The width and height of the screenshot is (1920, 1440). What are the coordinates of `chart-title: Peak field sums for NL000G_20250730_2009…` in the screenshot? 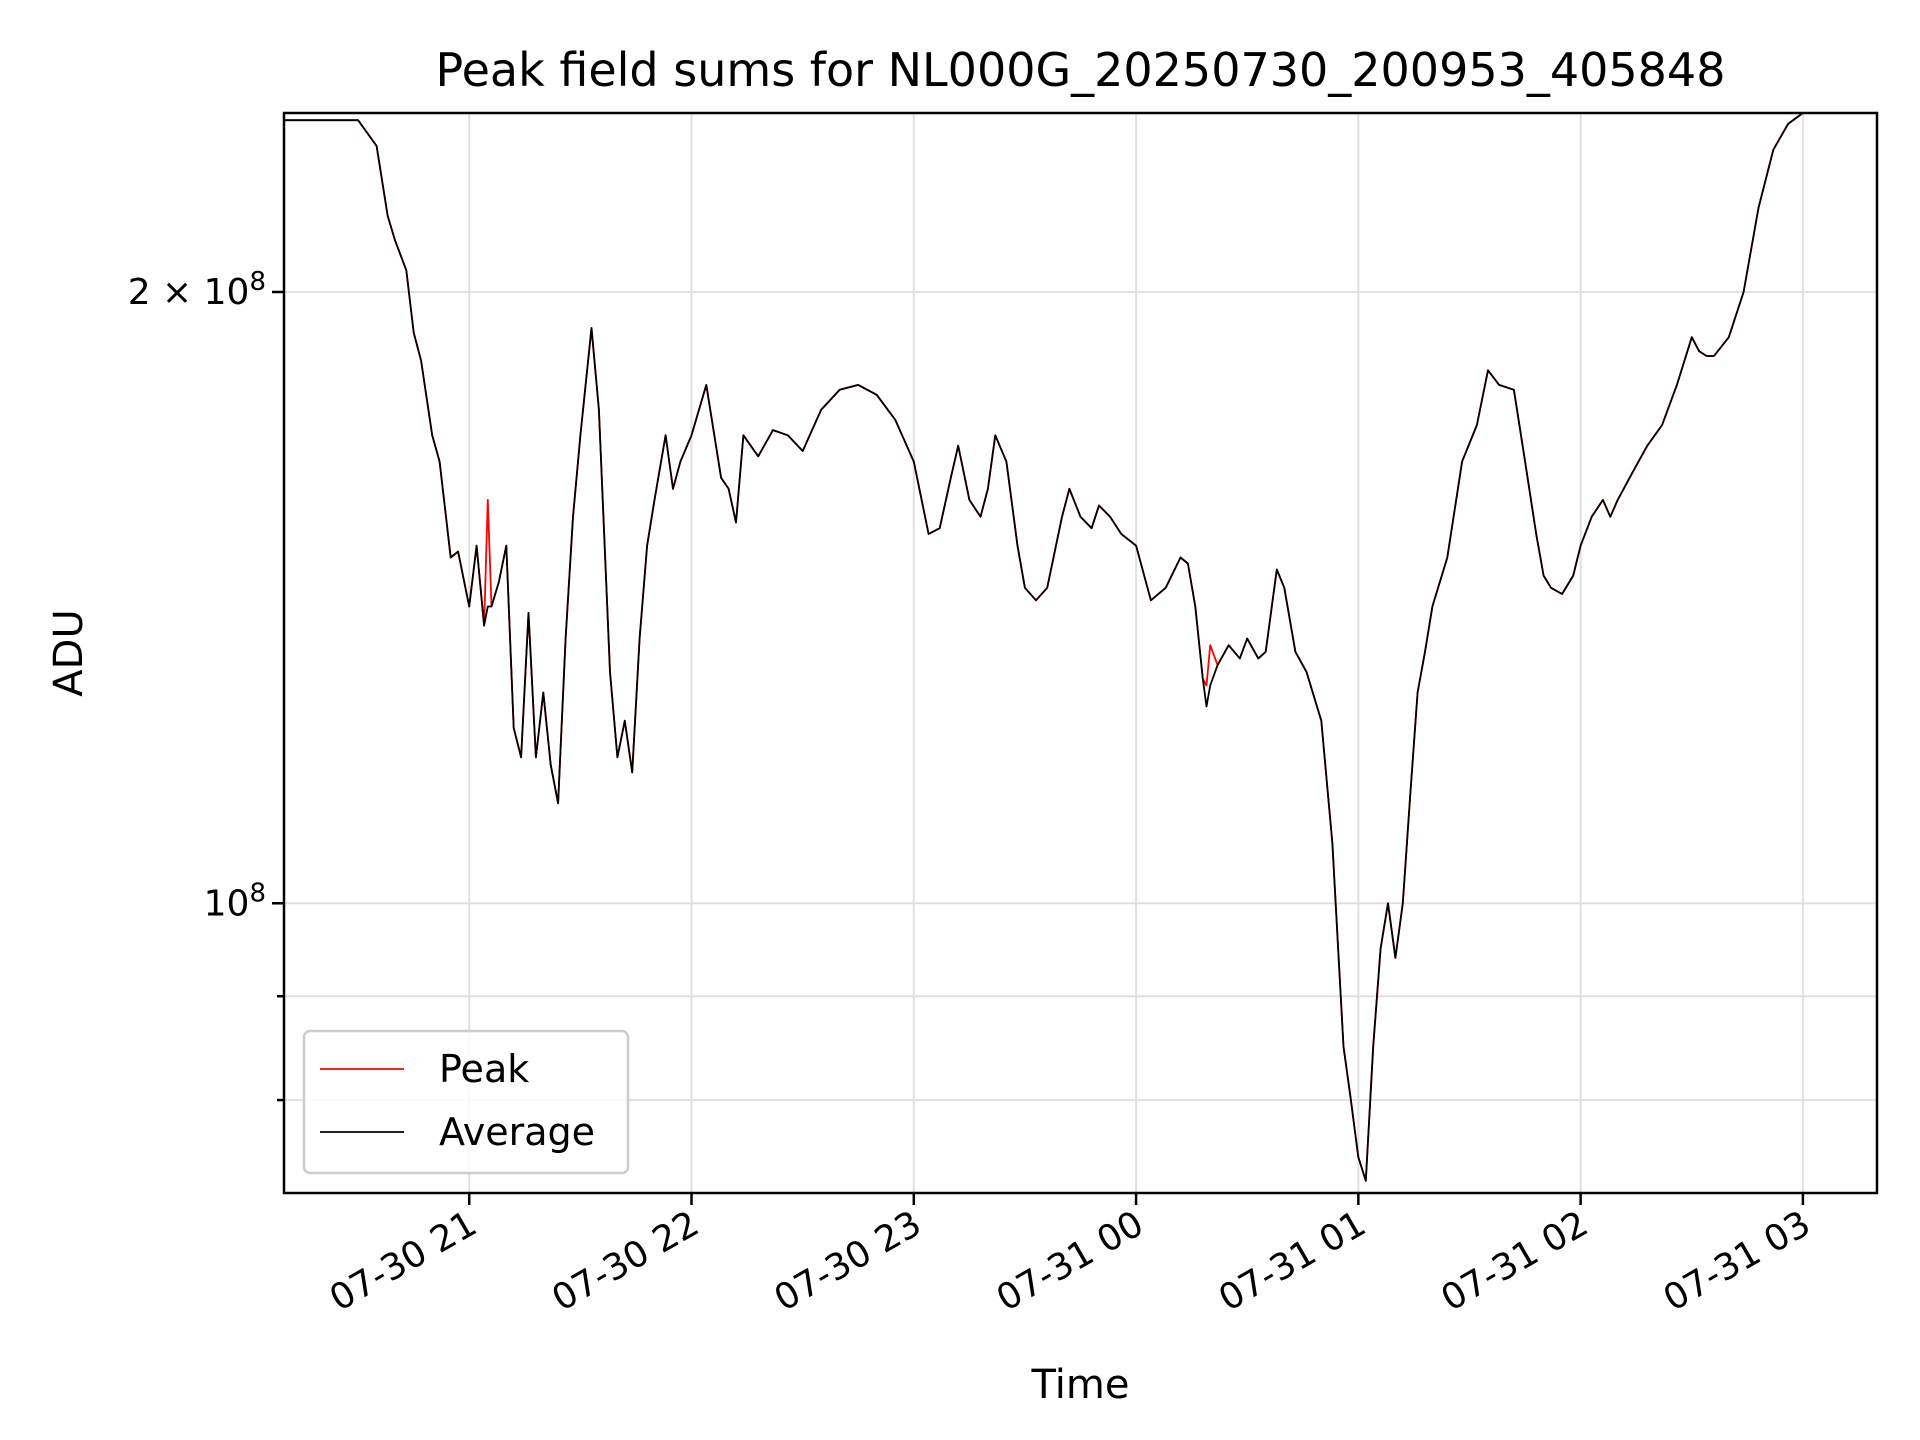 It's located at (1081, 70).